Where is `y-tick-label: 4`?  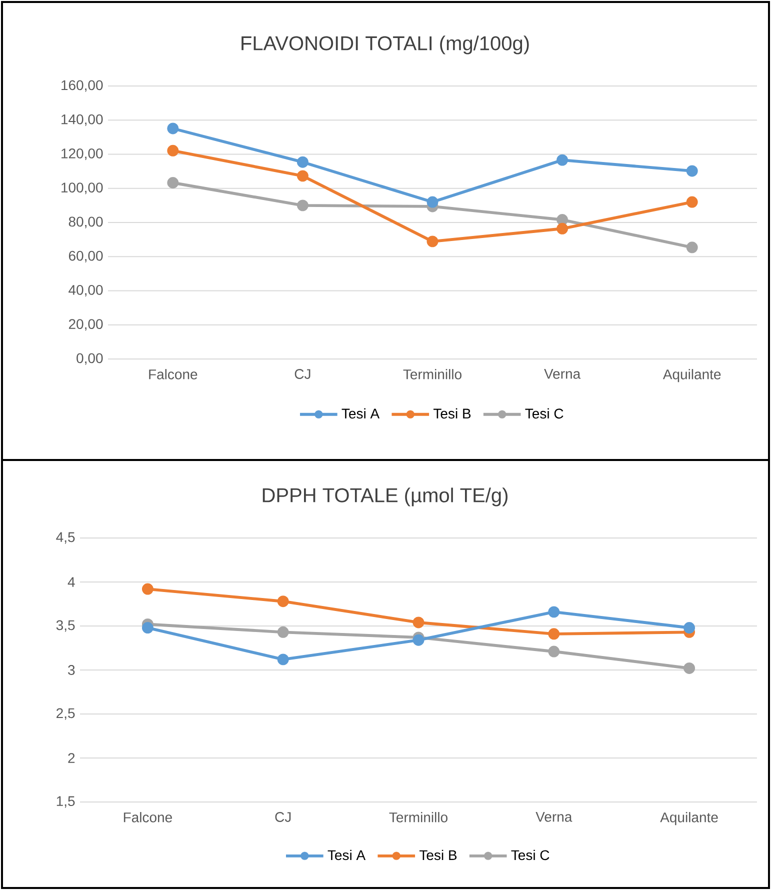 y-tick-label: 4 is located at coordinates (71, 582).